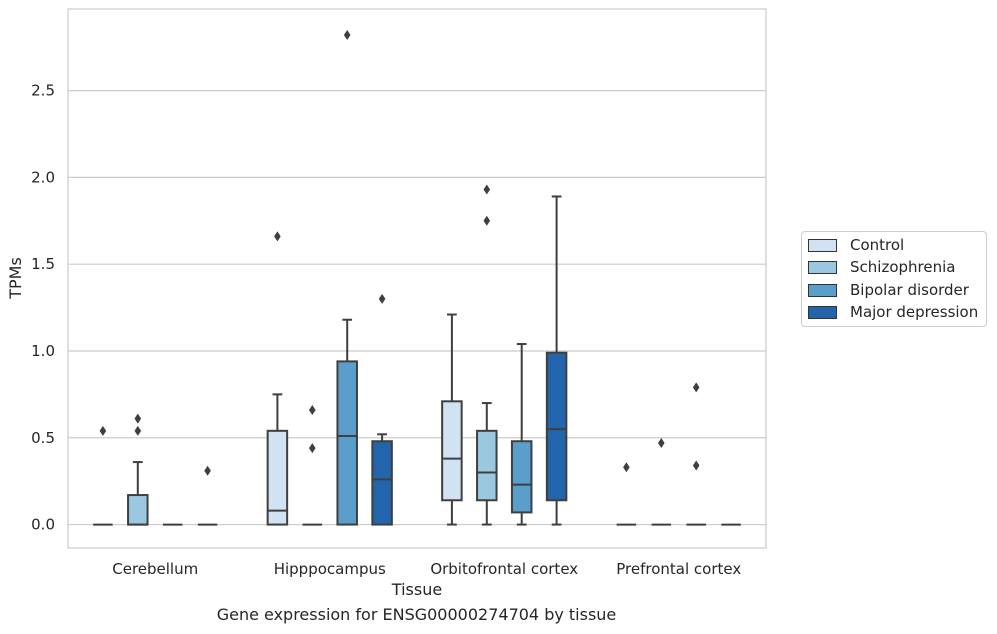 The image size is (997, 634). What do you see at coordinates (504, 569) in the screenshot?
I see `x-tick-label: Orbitofrontal cortex` at bounding box center [504, 569].